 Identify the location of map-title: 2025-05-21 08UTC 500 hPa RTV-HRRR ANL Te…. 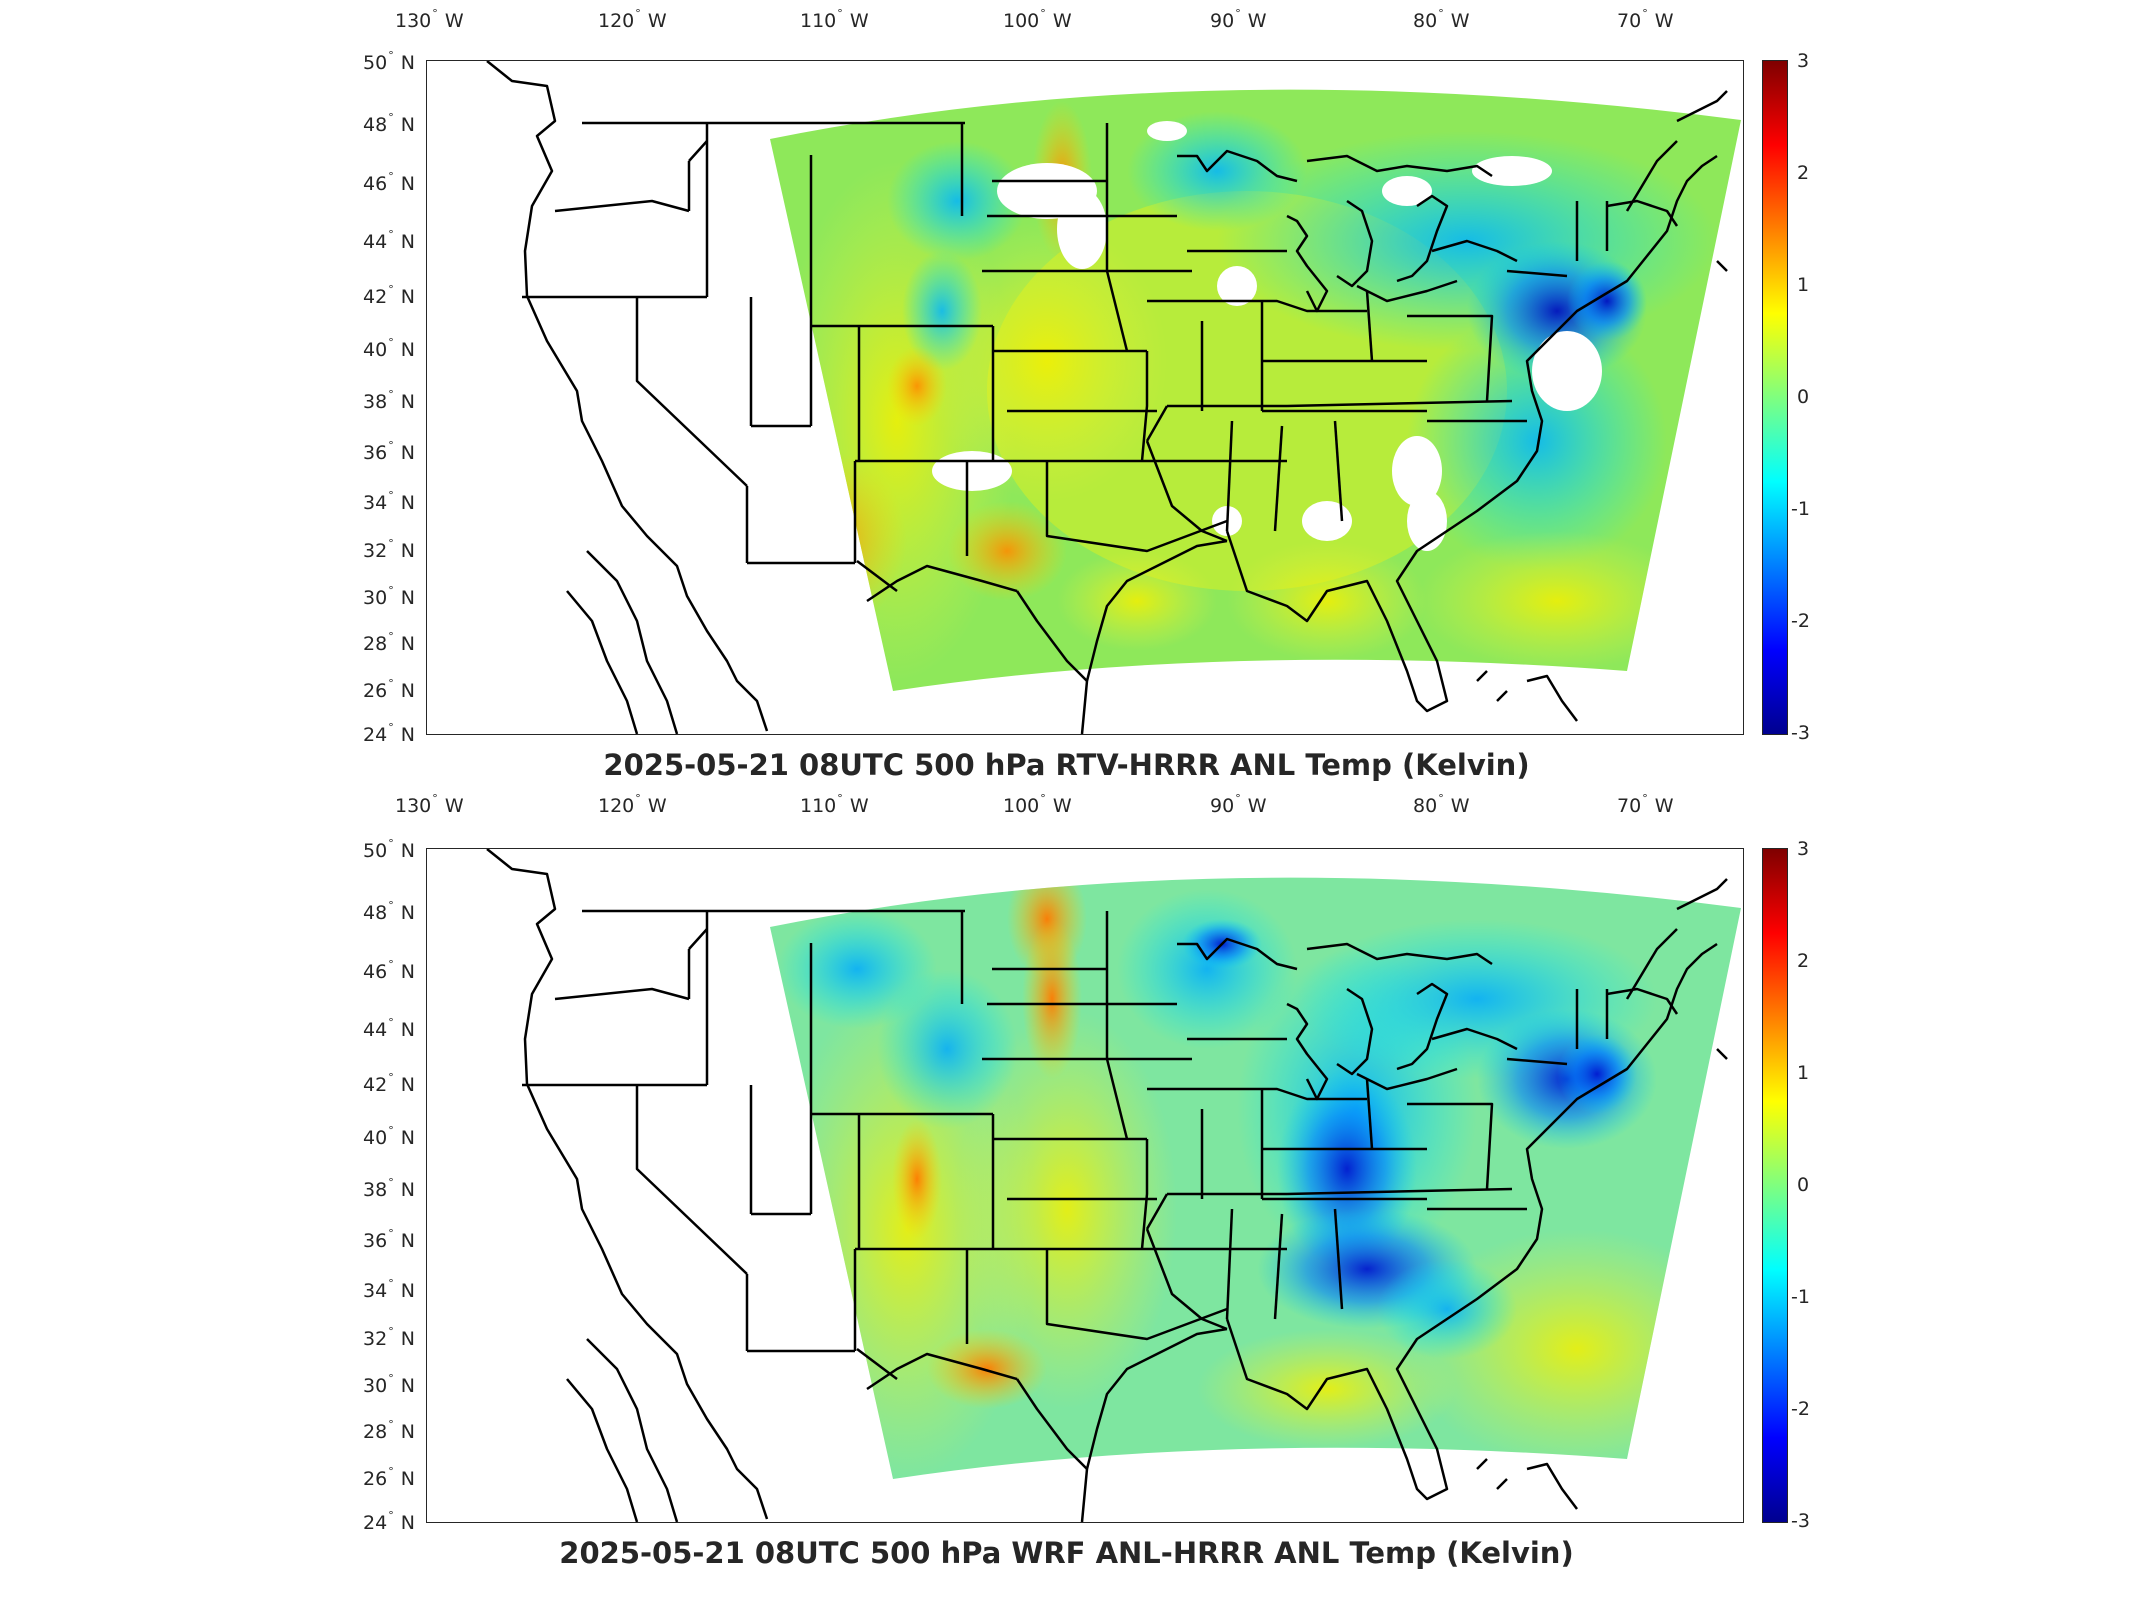
(1066, 765).